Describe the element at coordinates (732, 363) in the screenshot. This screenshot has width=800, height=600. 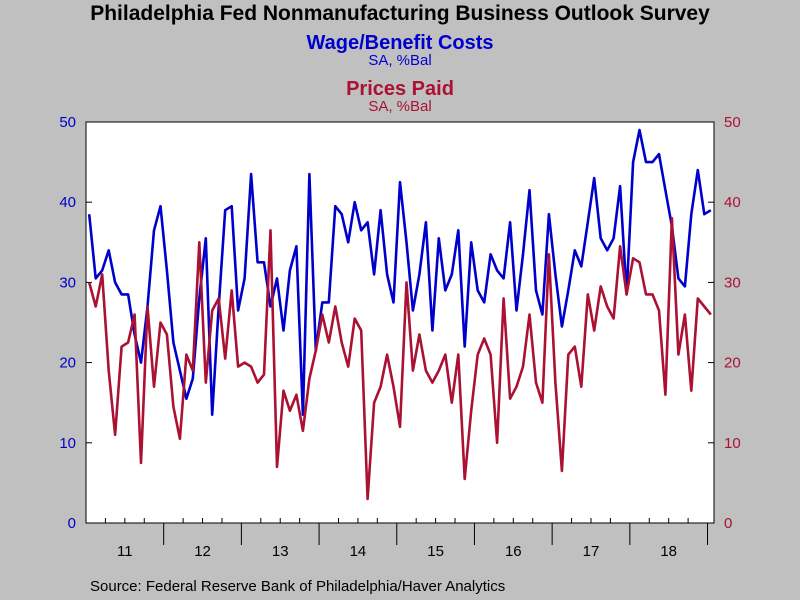
I see `y-right-tick-label-2: 20` at that location.